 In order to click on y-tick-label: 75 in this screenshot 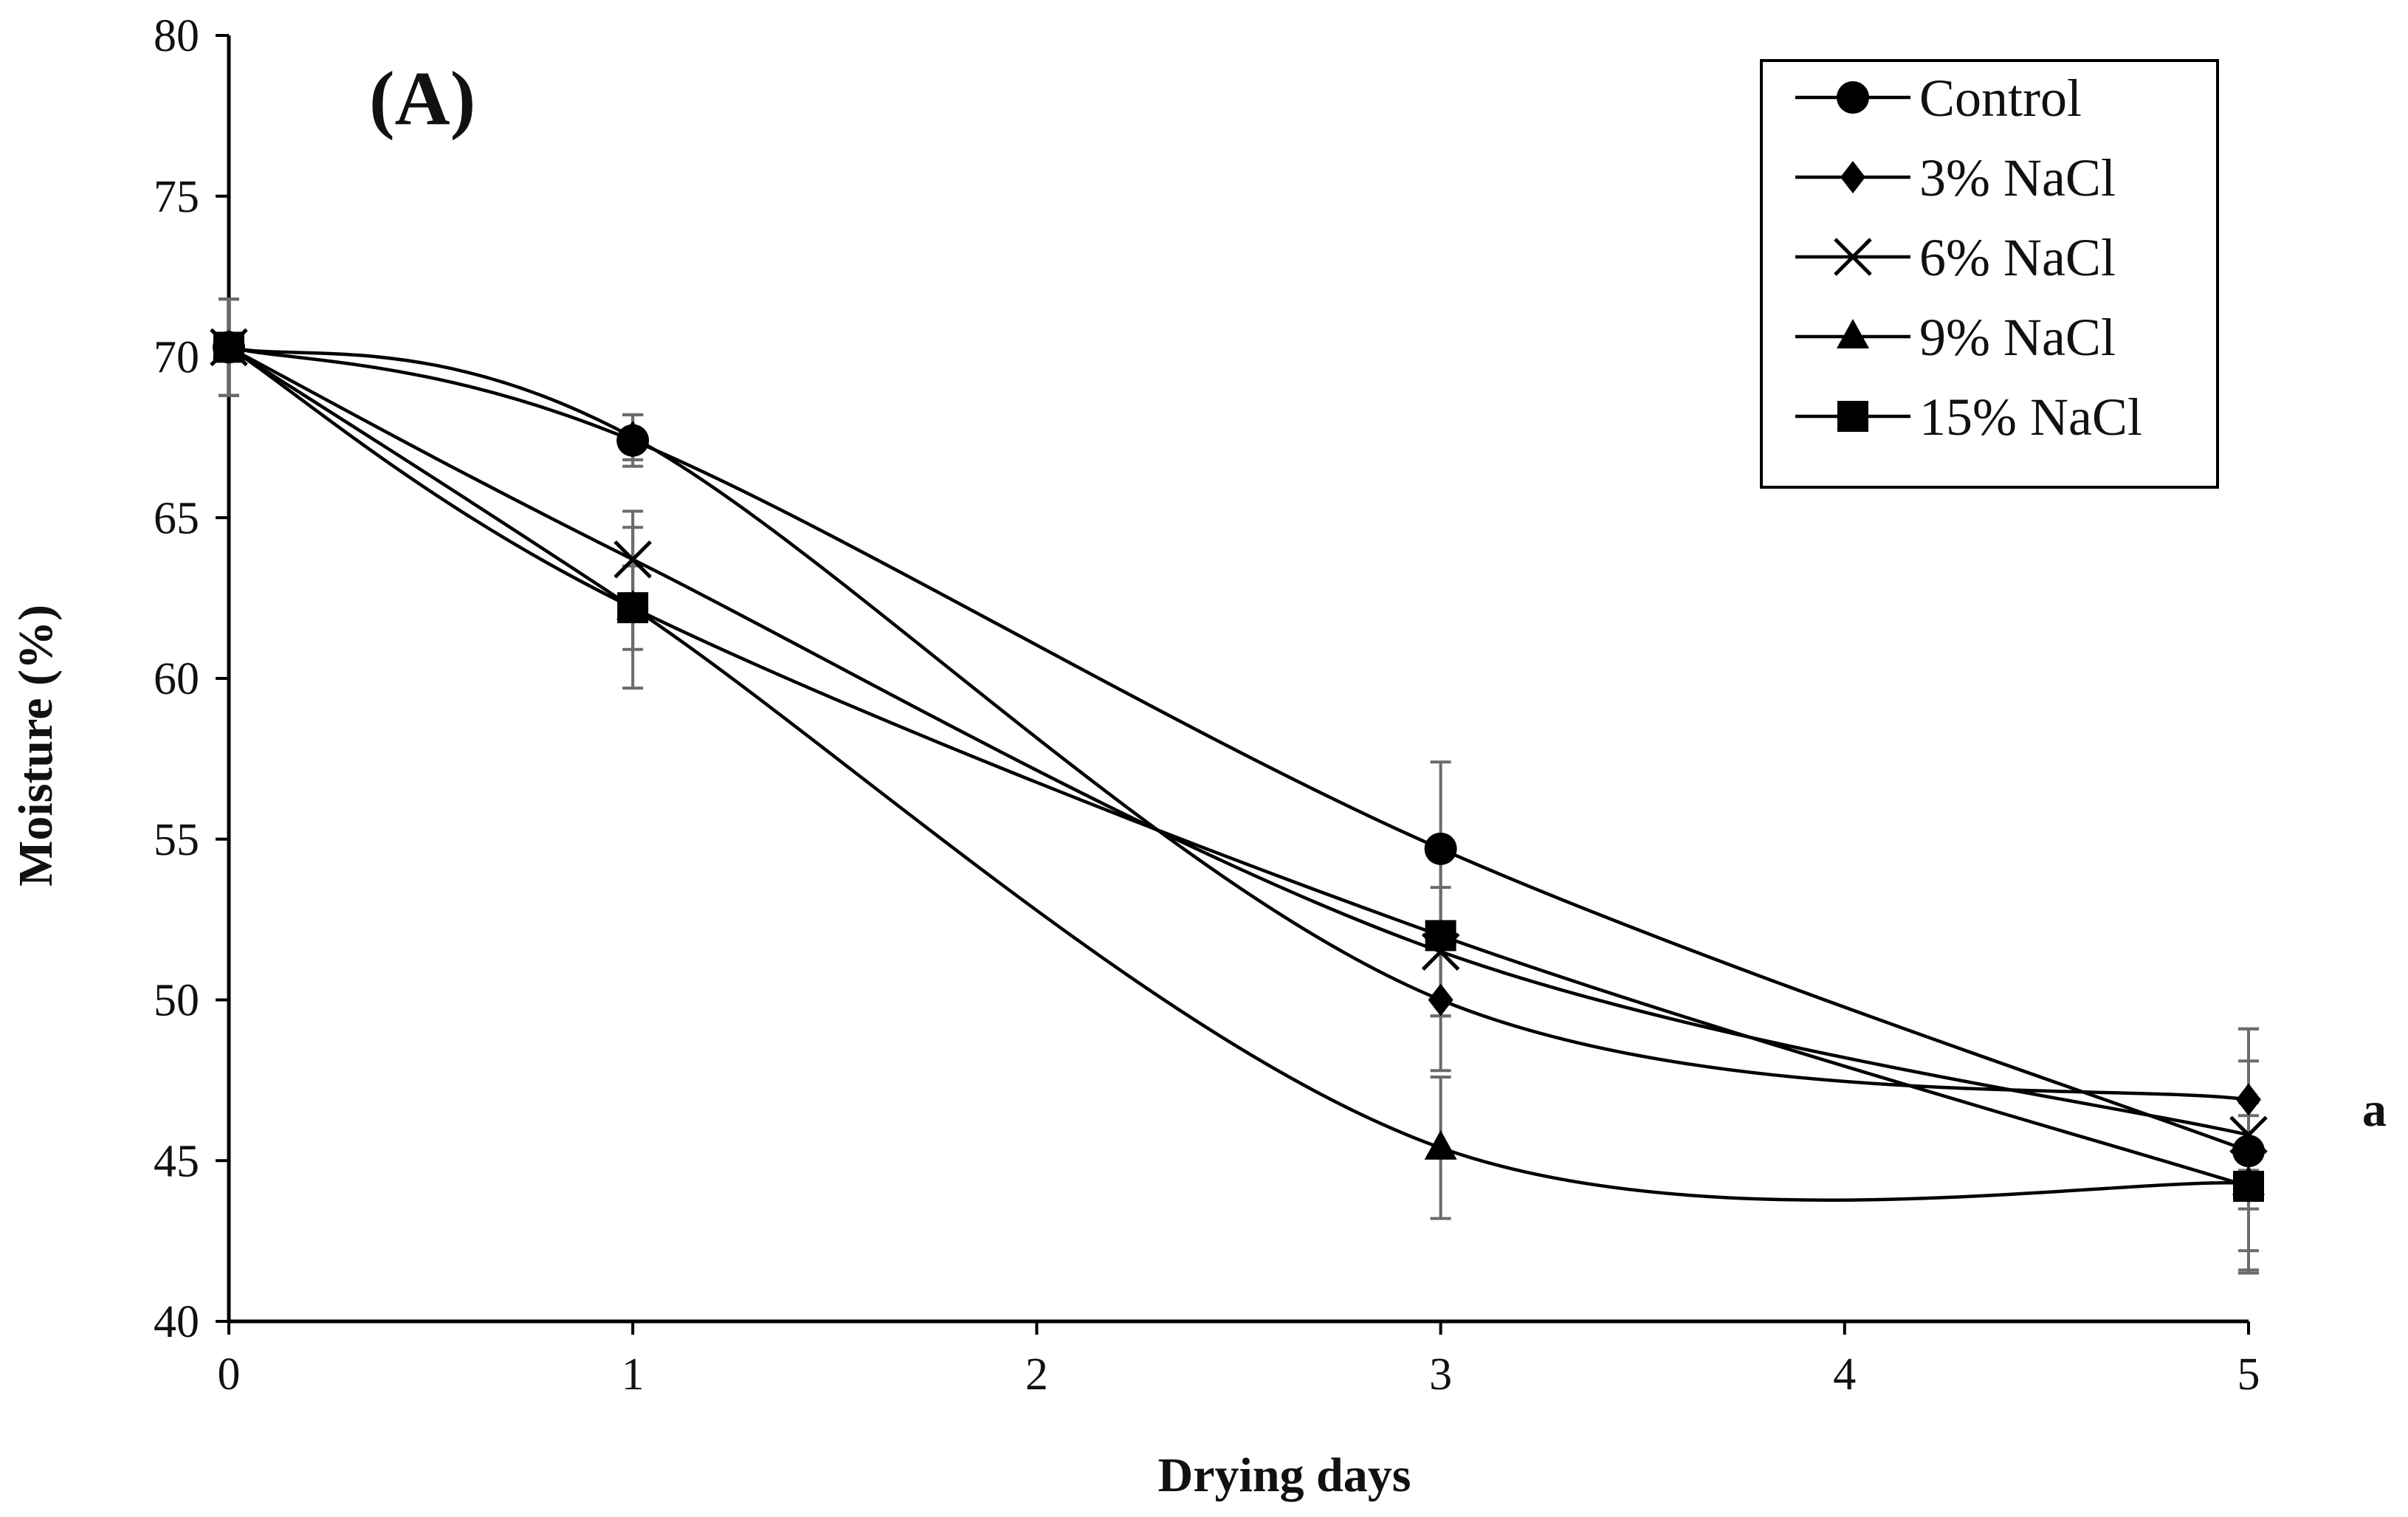, I will do `click(177, 197)`.